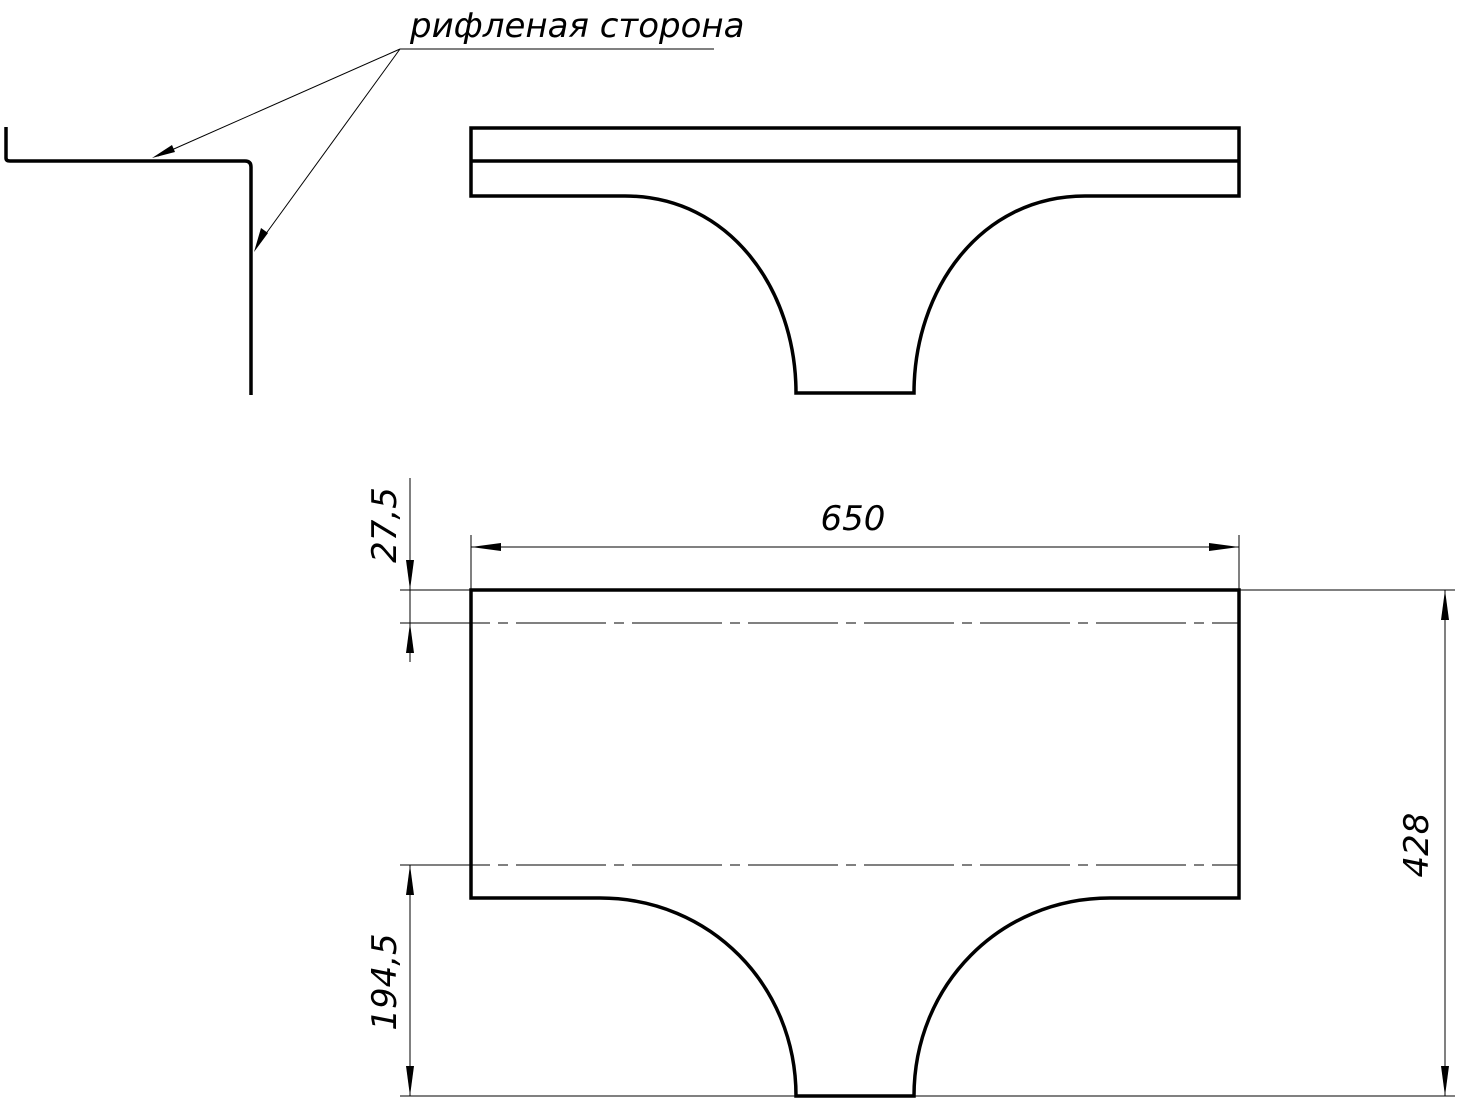 The image size is (1460, 1099). I want to click on note-text: рифленая сторона, so click(576, 26).